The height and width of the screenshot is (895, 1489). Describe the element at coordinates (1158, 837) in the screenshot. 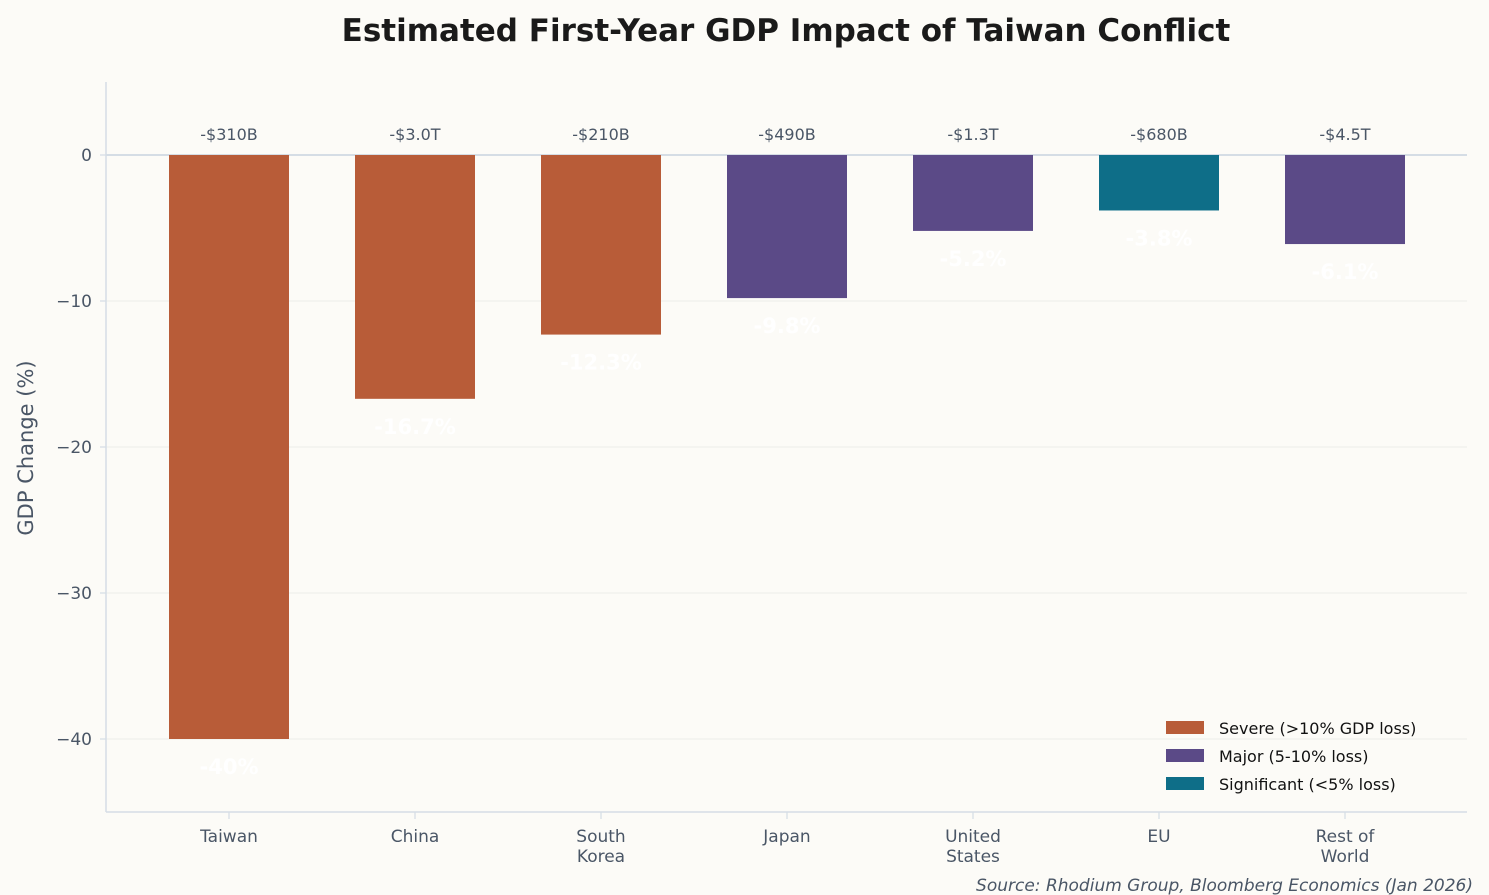

I see `x-tick-label: EU` at that location.